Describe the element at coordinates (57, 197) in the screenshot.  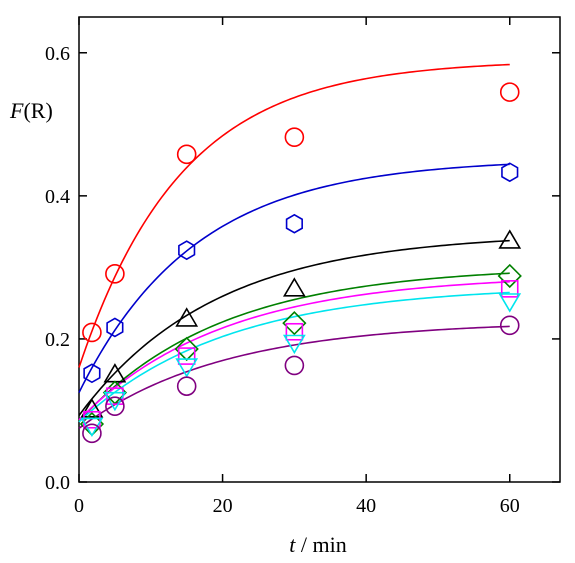
I see `y-tick-label: 0.4` at that location.